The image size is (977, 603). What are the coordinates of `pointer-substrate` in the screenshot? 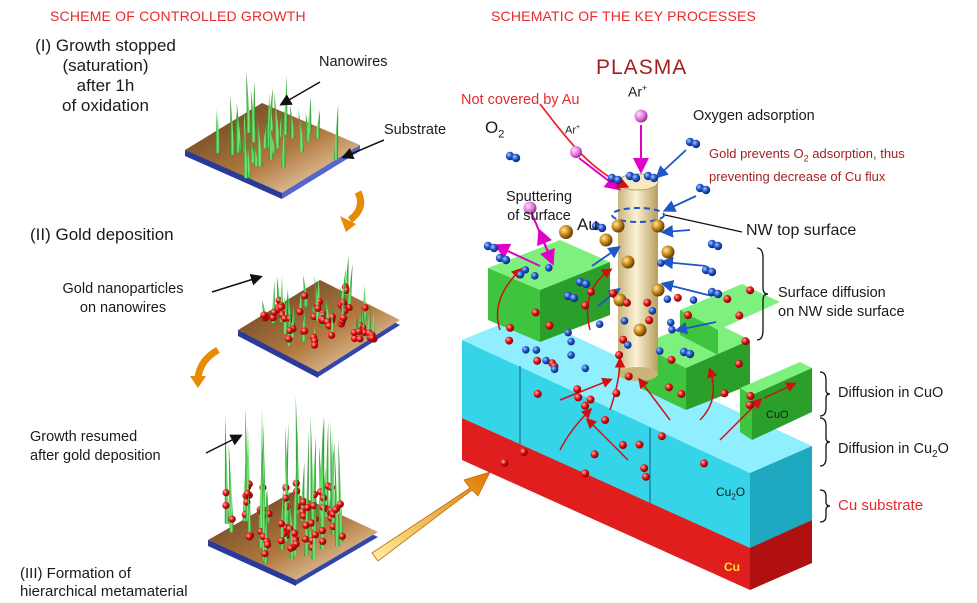 It's located at (363, 149).